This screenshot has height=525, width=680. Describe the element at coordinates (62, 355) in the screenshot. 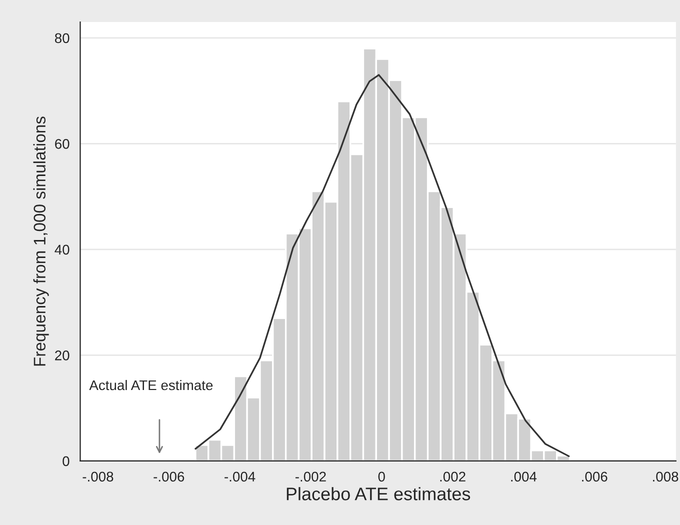

I see `y-tick-label: 20` at that location.